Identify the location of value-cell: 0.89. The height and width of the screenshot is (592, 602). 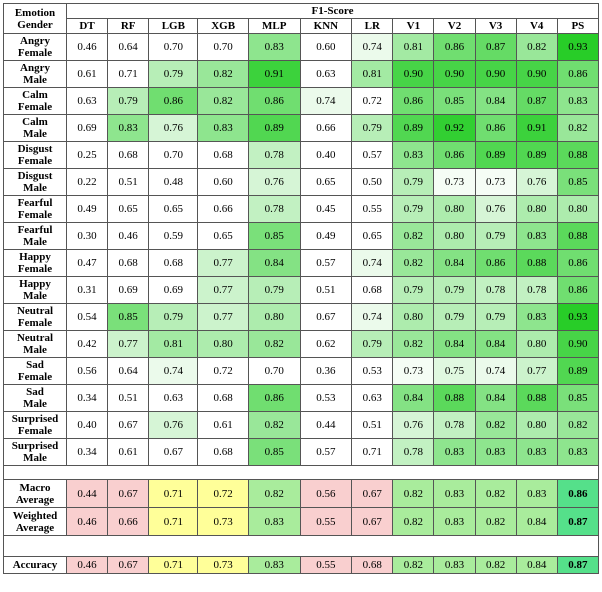
(274, 128).